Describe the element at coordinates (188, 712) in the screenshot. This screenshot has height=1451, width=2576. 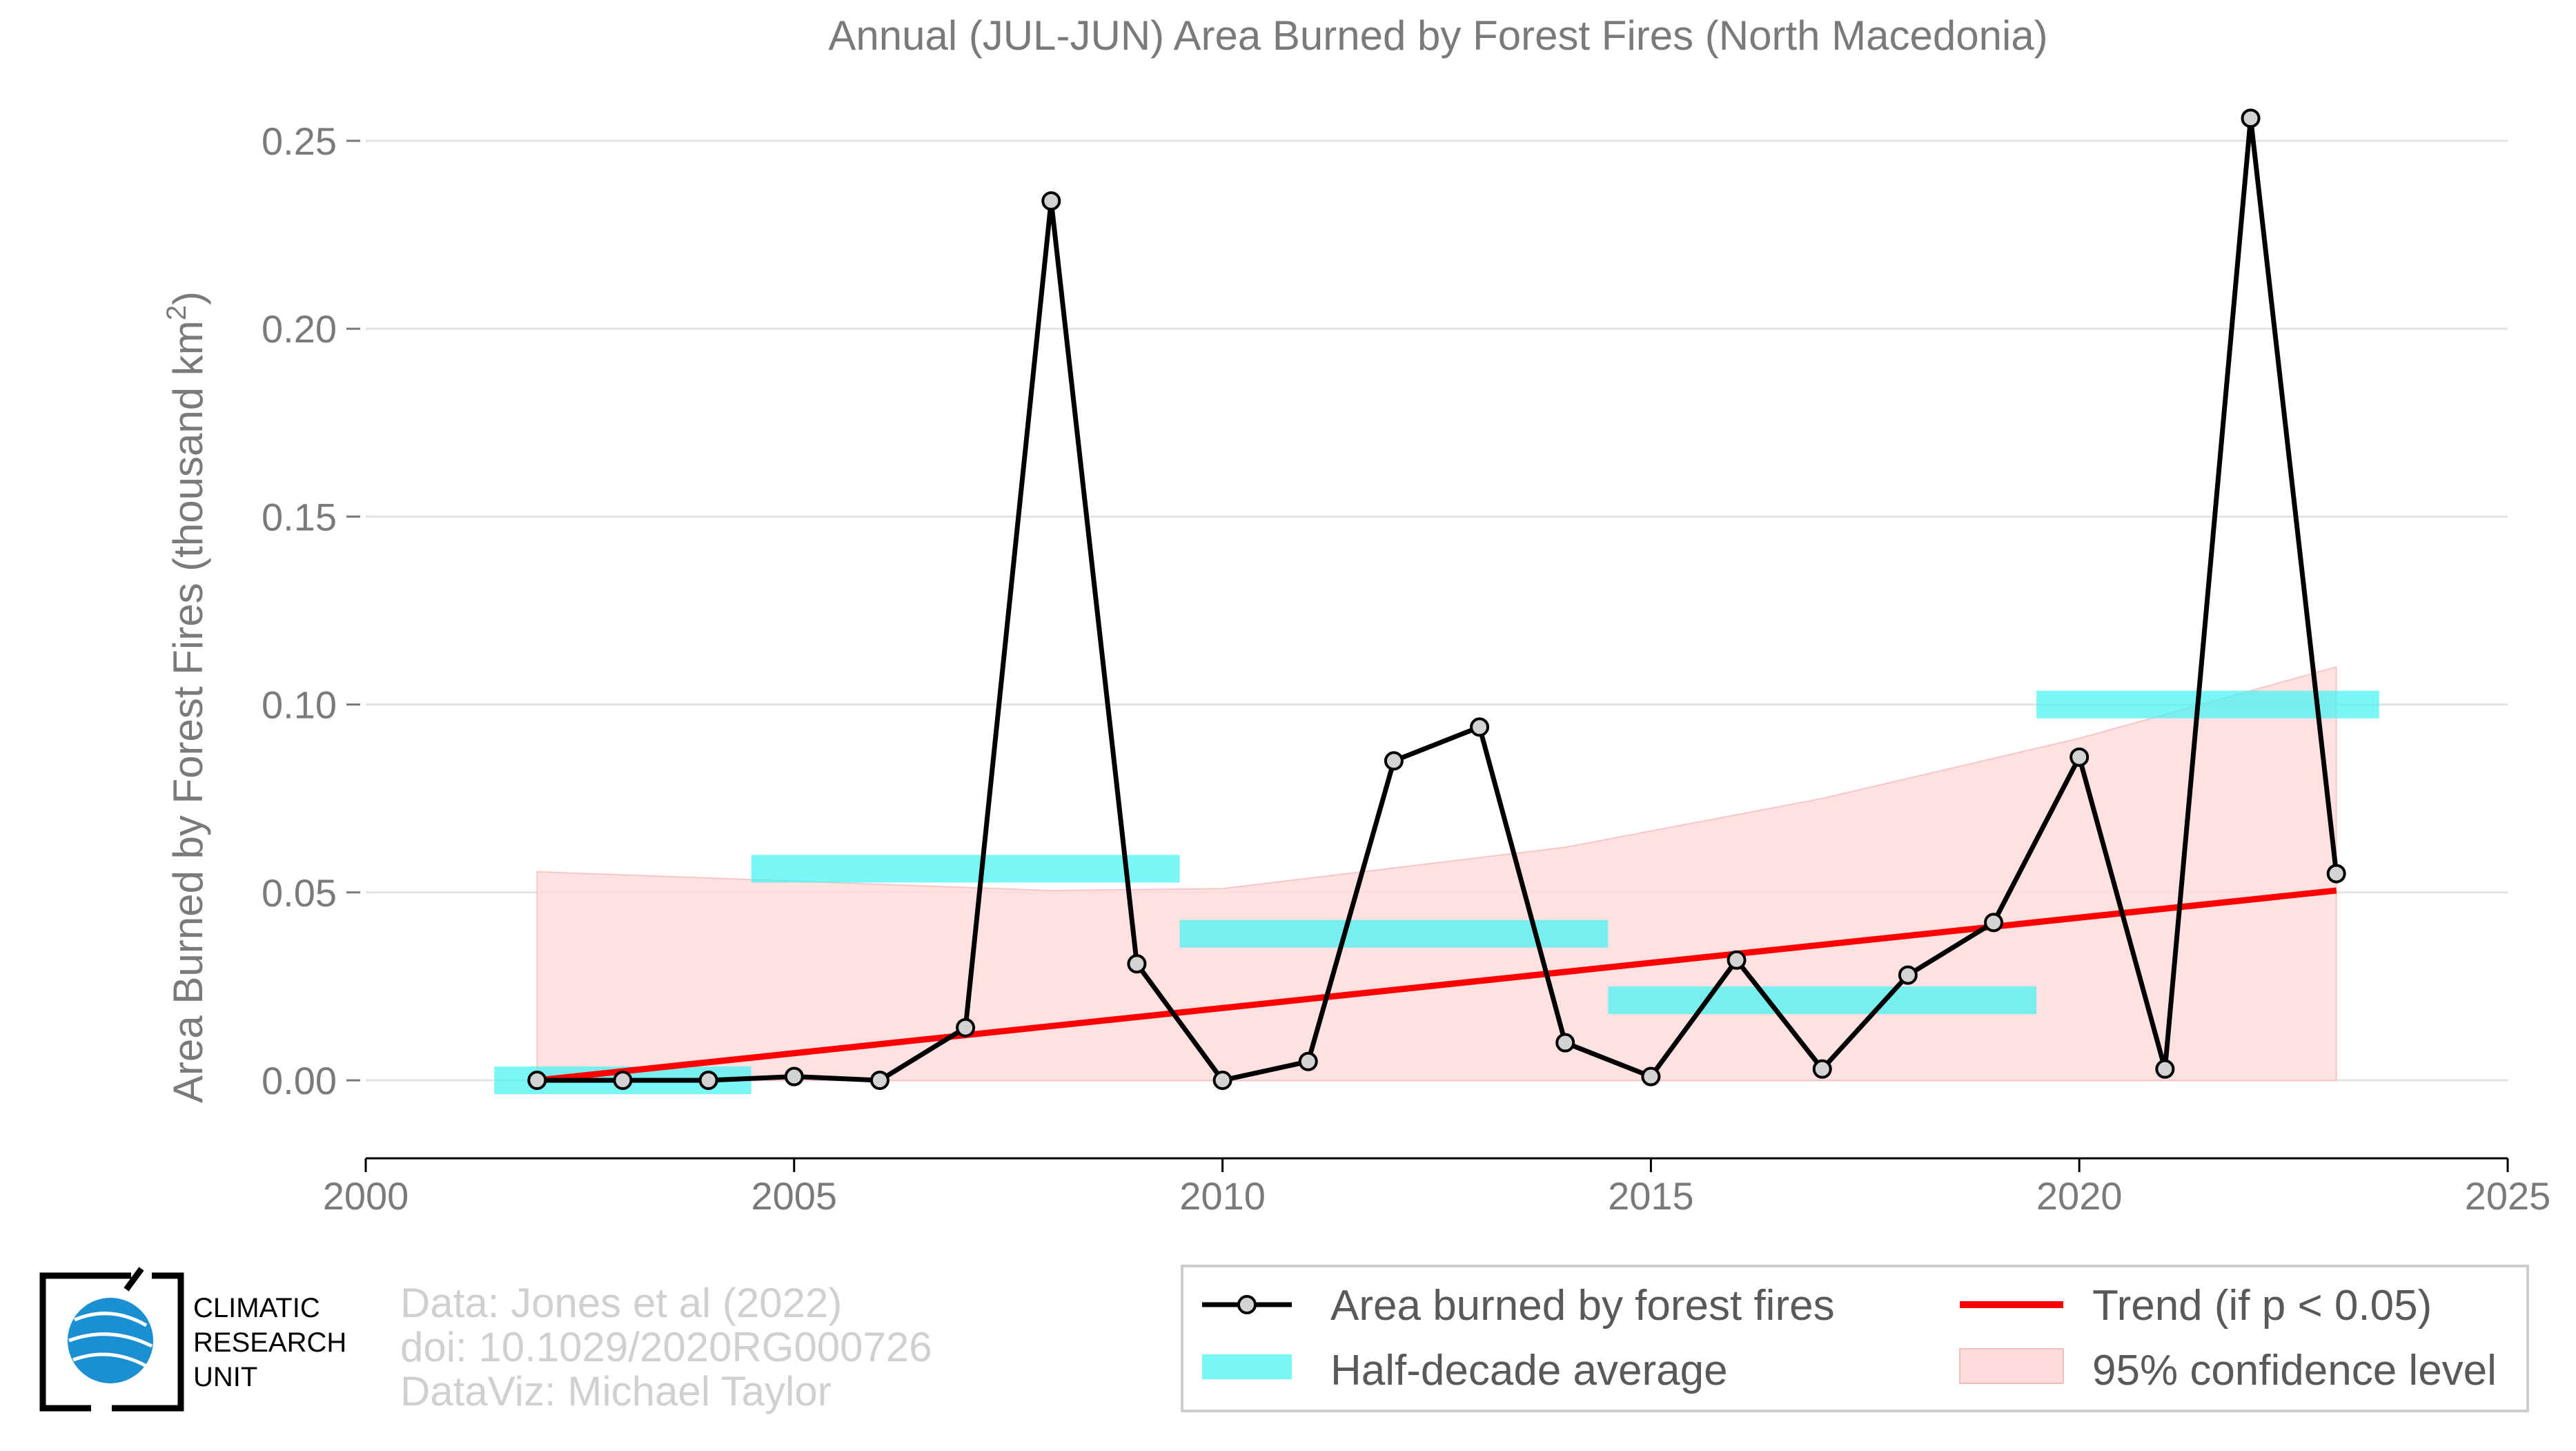
I see `y-axis-title-main: Area Burned by Forest Fires (thousand km` at that location.